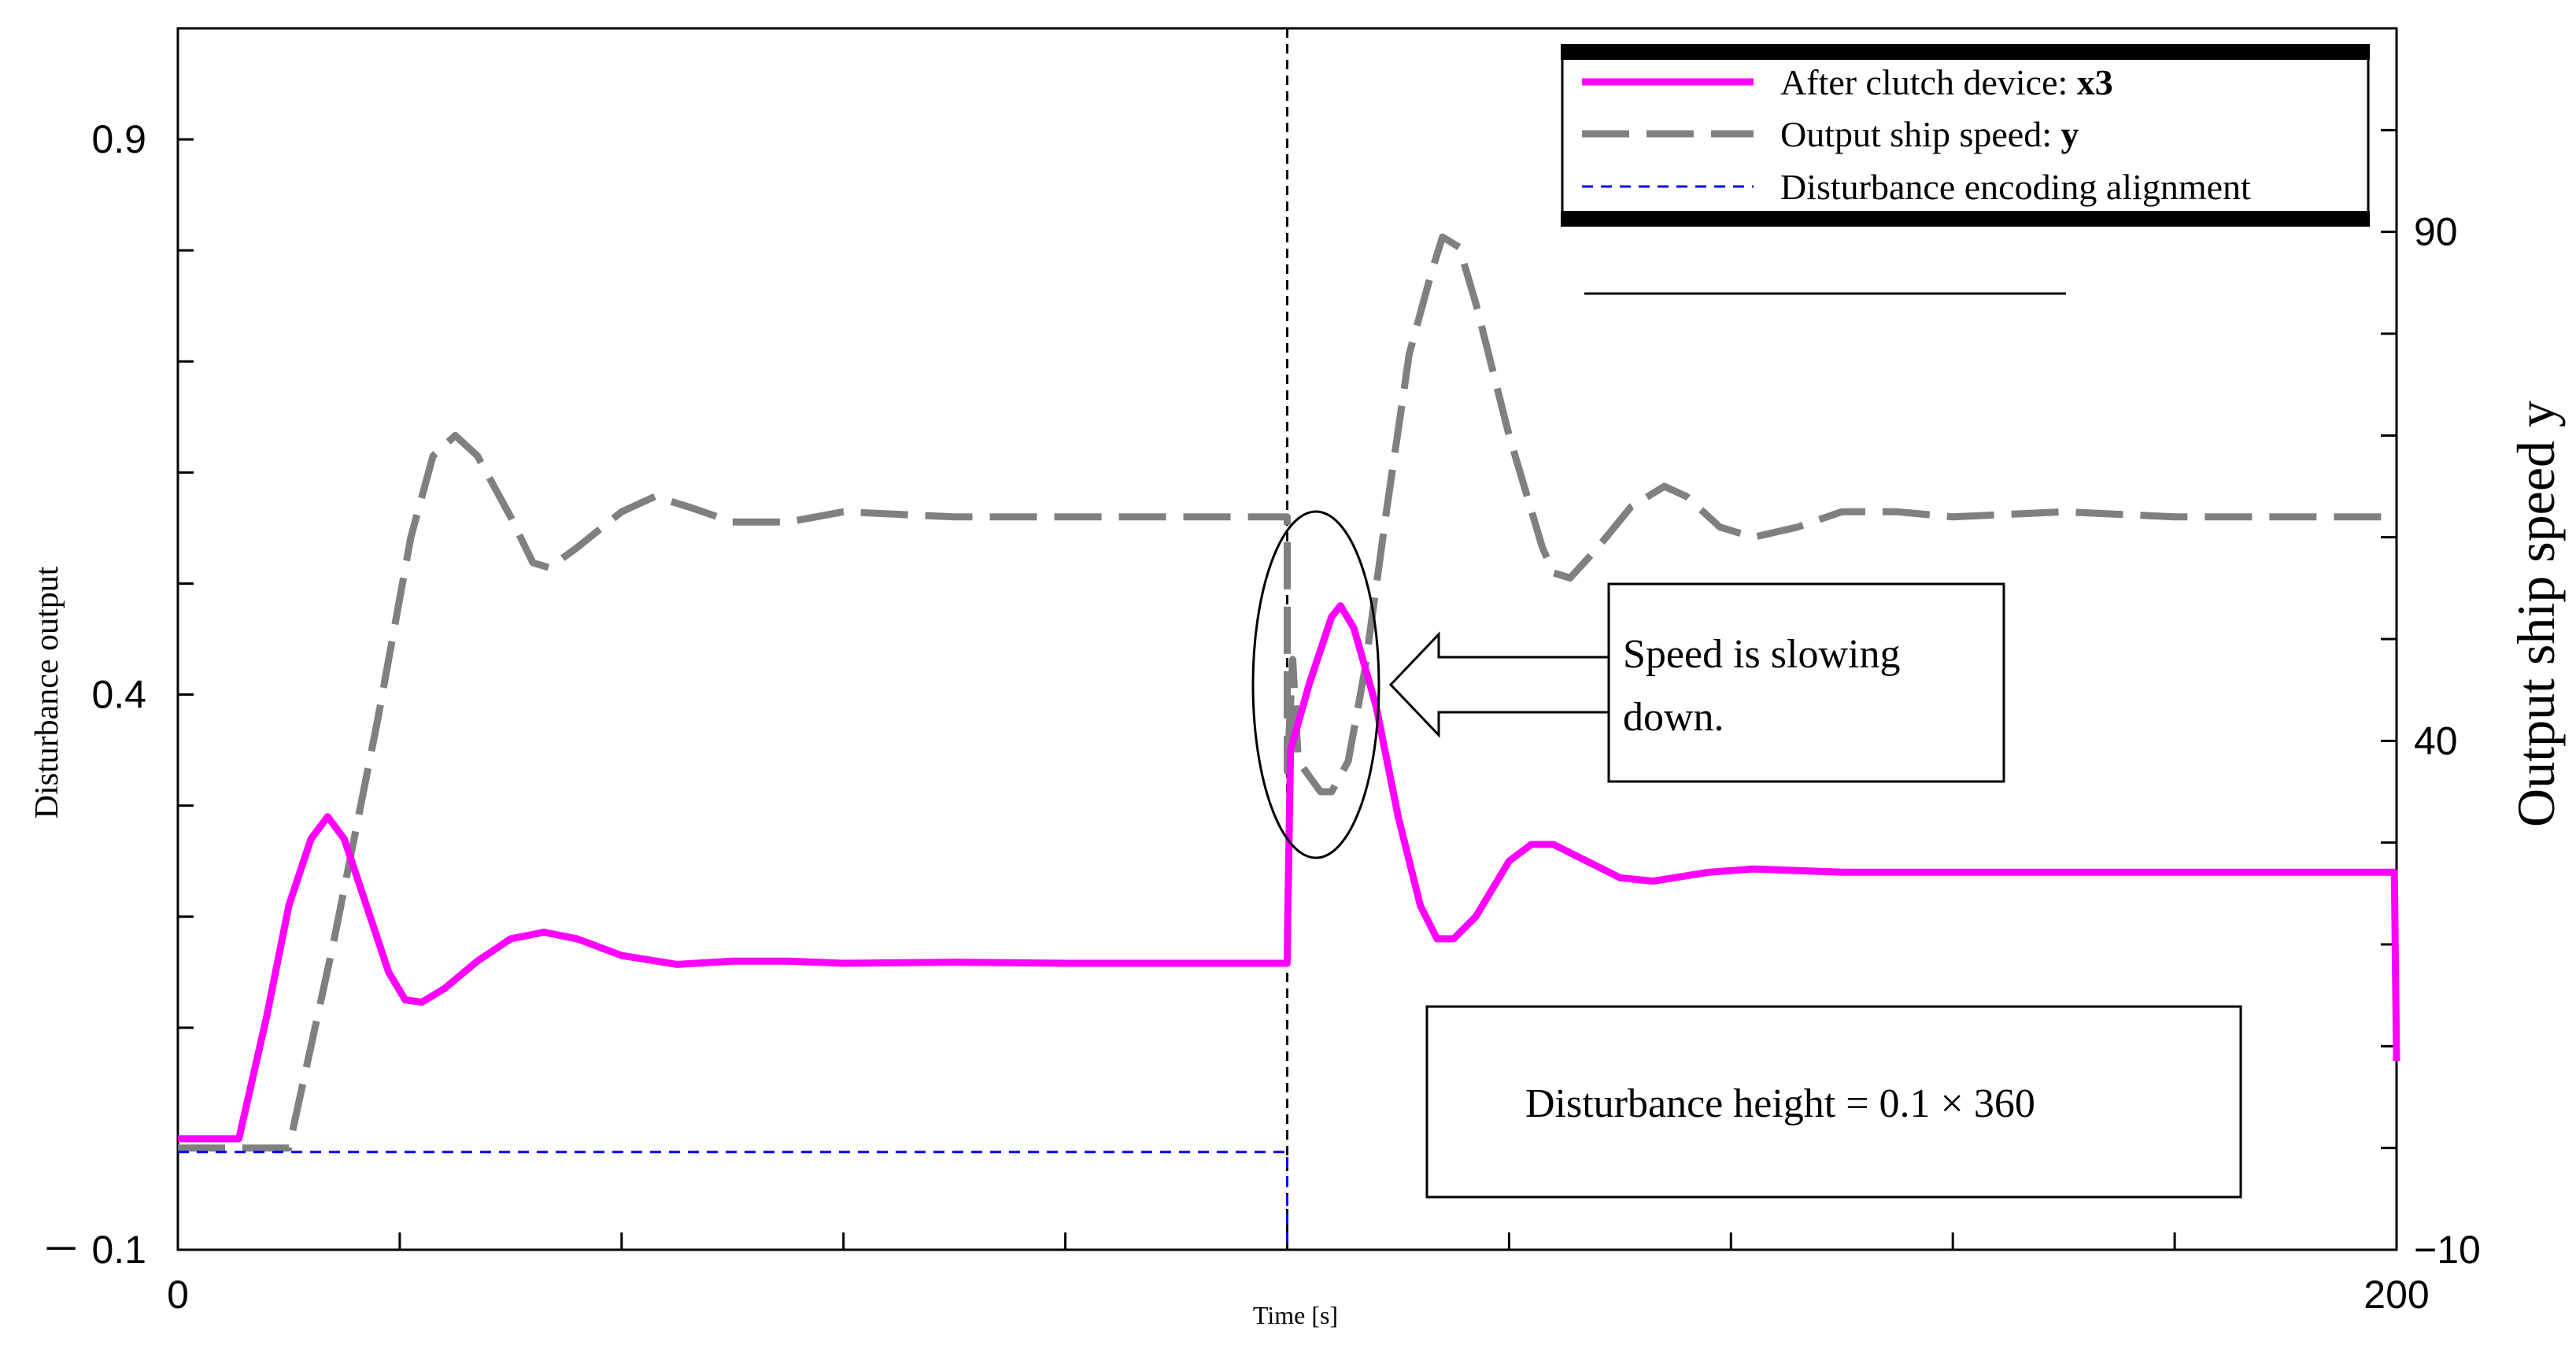 The height and width of the screenshot is (1345, 2576). I want to click on legend-label-y: Output ship speed: y, so click(1929, 134).